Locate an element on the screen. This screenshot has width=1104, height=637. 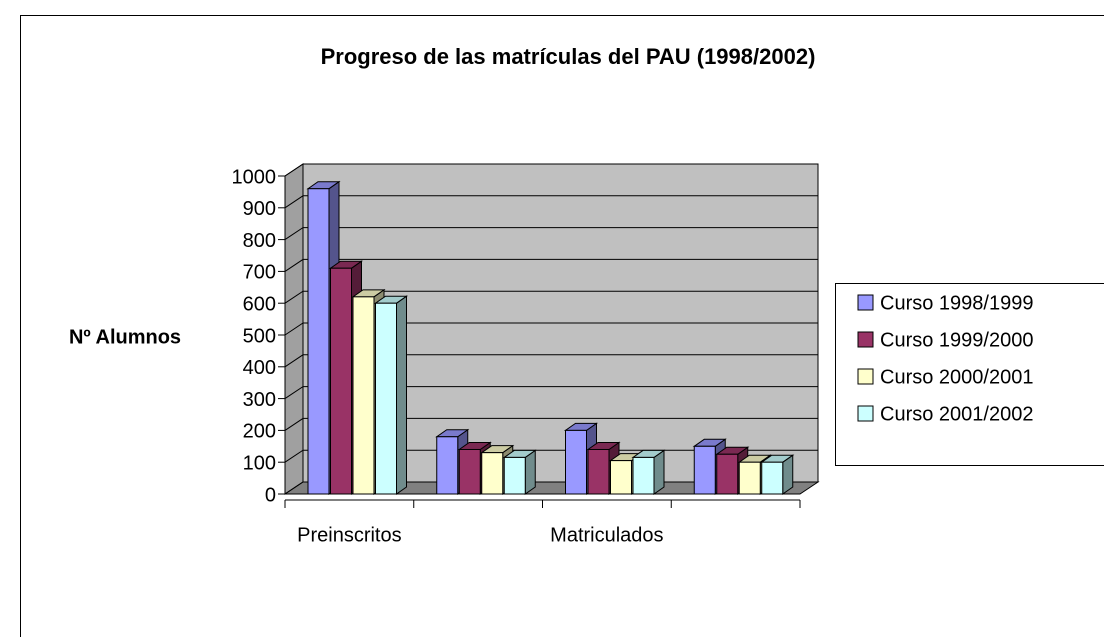
y-tick-label: 800 is located at coordinates (259, 241).